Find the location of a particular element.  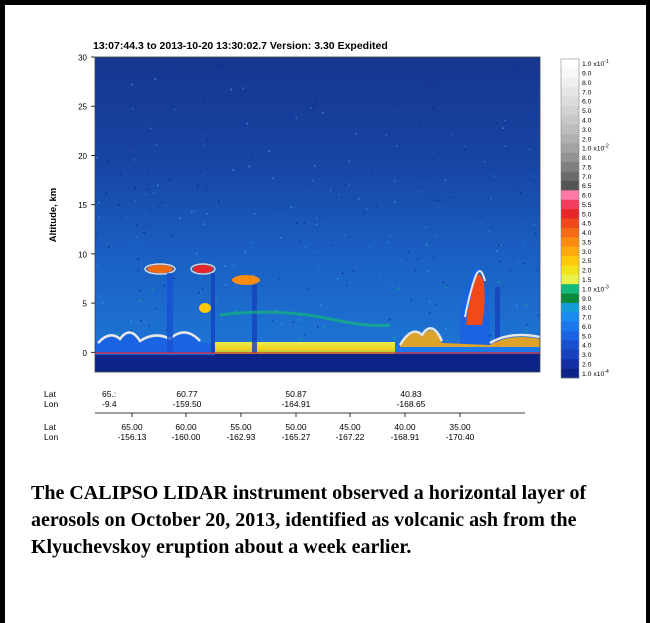

colorbar-label: 3.5 is located at coordinates (587, 242).